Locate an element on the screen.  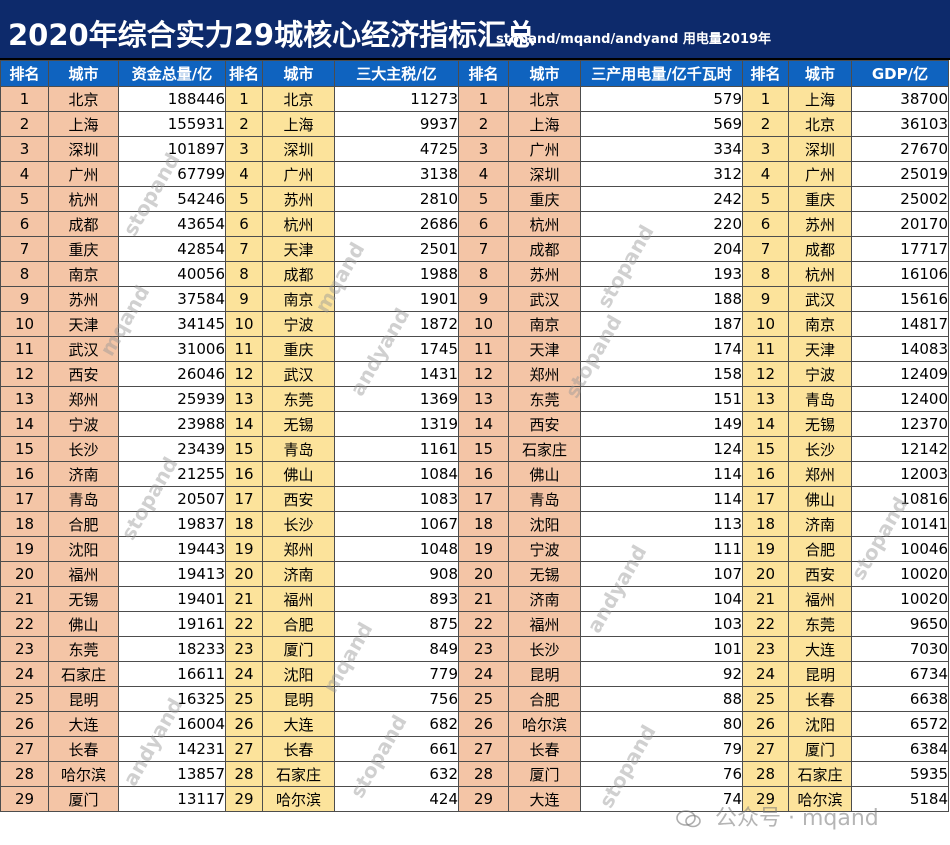
city-cell: 石家庄 is located at coordinates (544, 449).